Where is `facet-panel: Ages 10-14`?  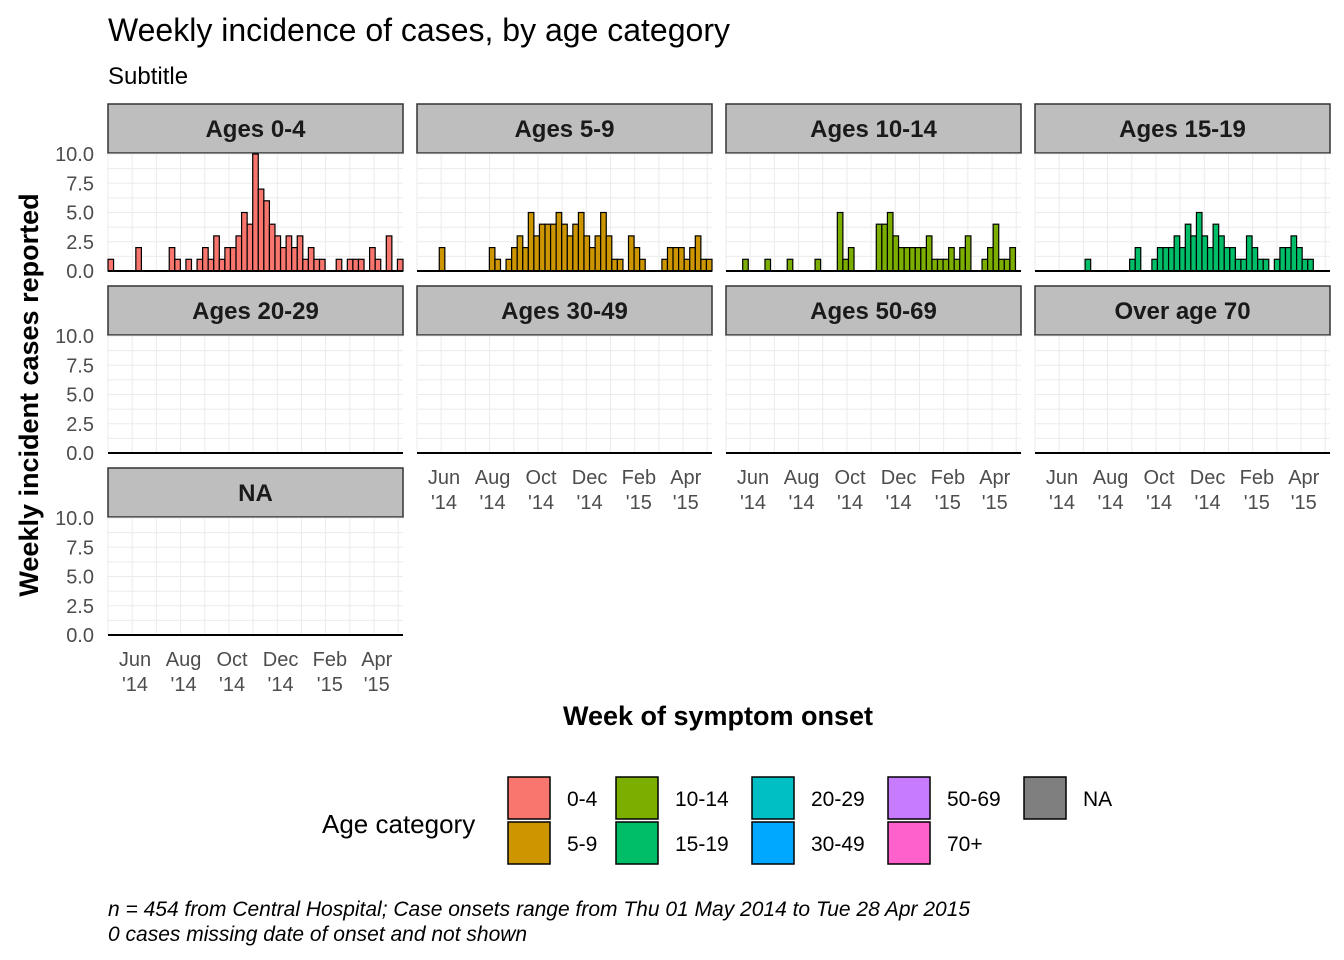
facet-panel: Ages 10-14 is located at coordinates (873, 187).